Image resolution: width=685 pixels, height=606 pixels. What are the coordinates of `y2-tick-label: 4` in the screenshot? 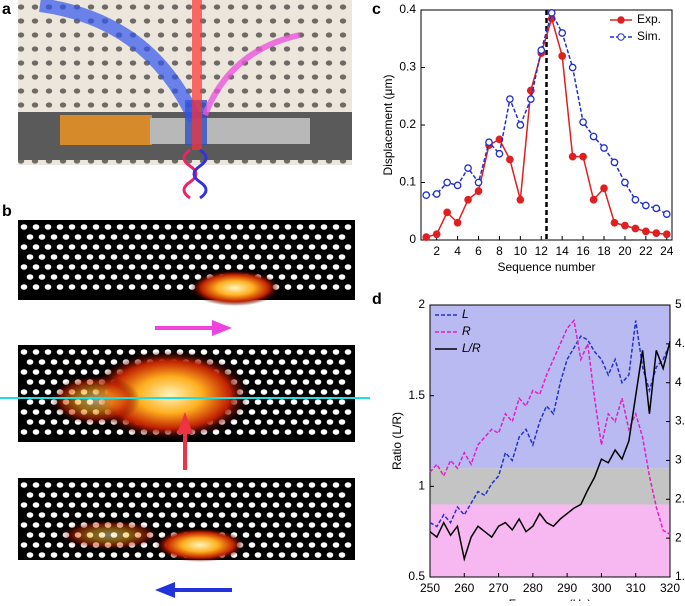 It's located at (678, 382).